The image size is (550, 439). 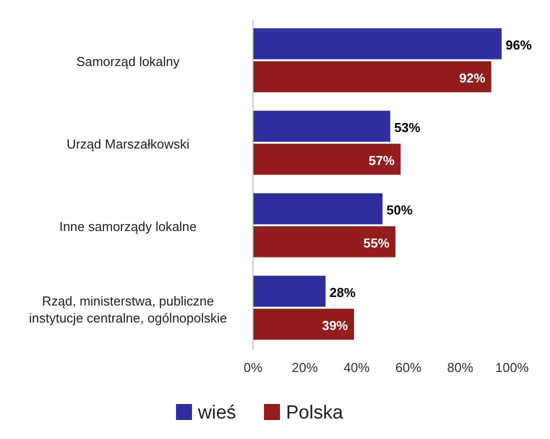 What do you see at coordinates (519, 44) in the screenshot?
I see `text: 96%` at bounding box center [519, 44].